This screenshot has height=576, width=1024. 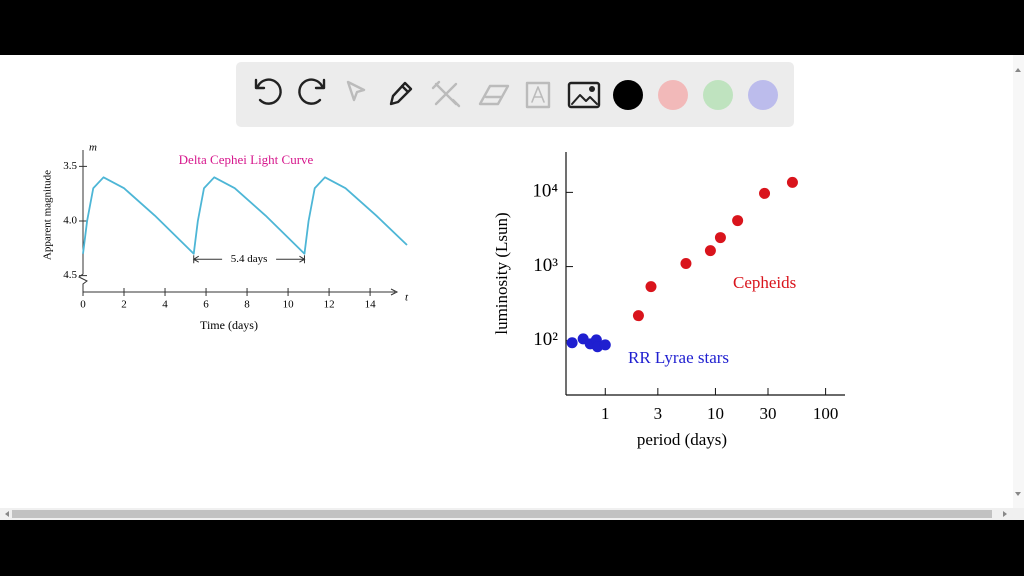 What do you see at coordinates (407, 298) in the screenshot?
I see `x-axis-symbol: t` at bounding box center [407, 298].